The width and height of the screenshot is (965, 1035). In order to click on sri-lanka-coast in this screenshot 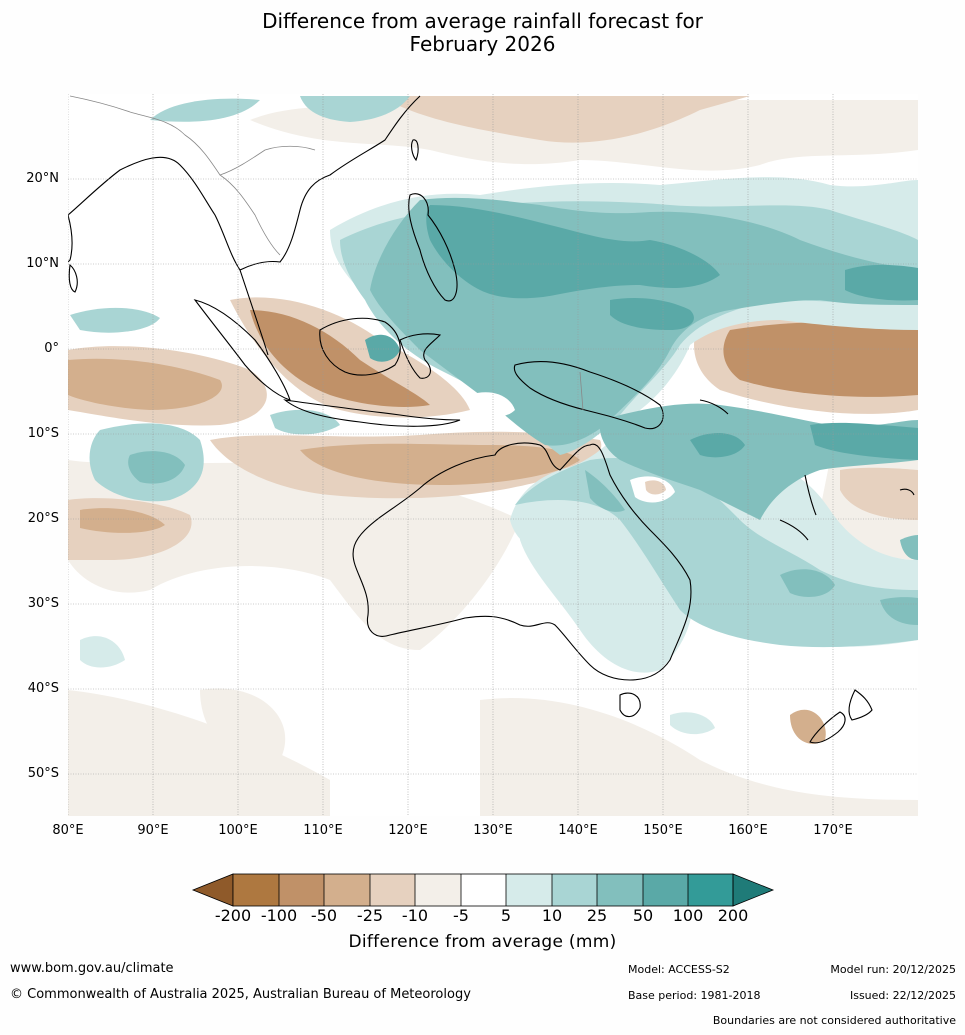, I will do `click(73, 278)`.